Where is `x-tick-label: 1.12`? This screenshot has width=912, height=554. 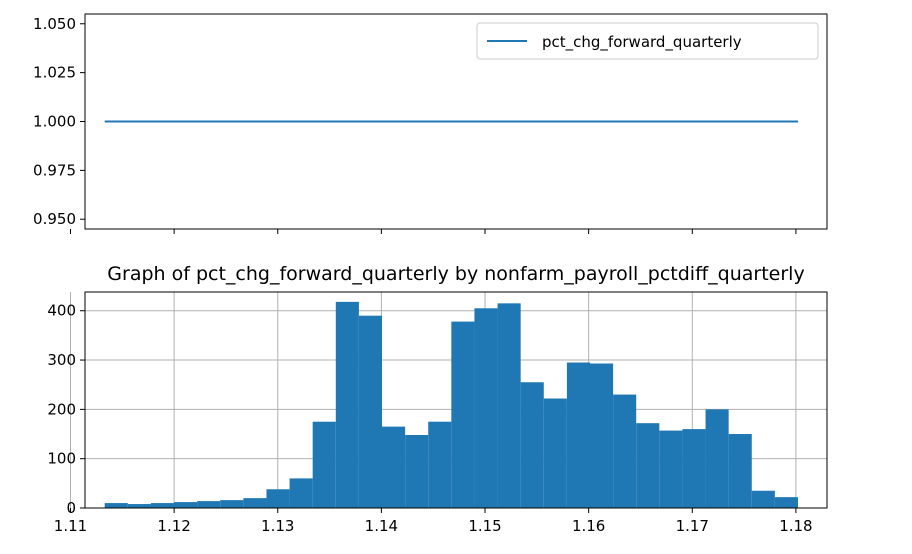 x-tick-label: 1.12 is located at coordinates (173, 526).